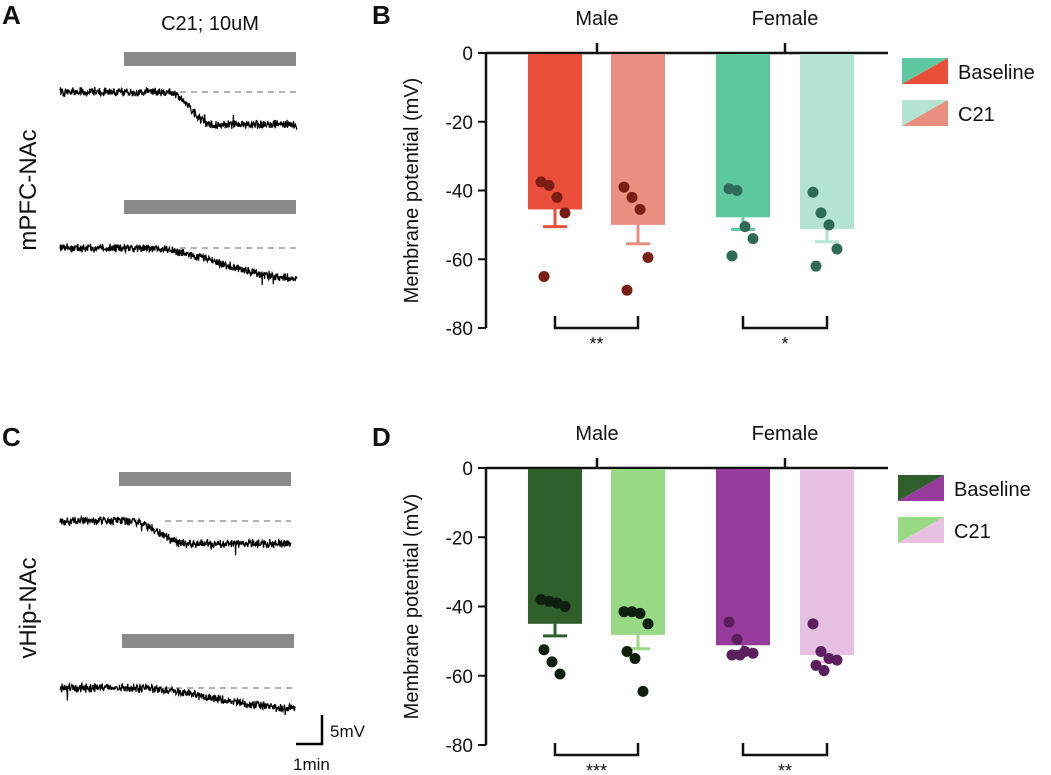  What do you see at coordinates (784, 344) in the screenshot?
I see `significance-label: *` at bounding box center [784, 344].